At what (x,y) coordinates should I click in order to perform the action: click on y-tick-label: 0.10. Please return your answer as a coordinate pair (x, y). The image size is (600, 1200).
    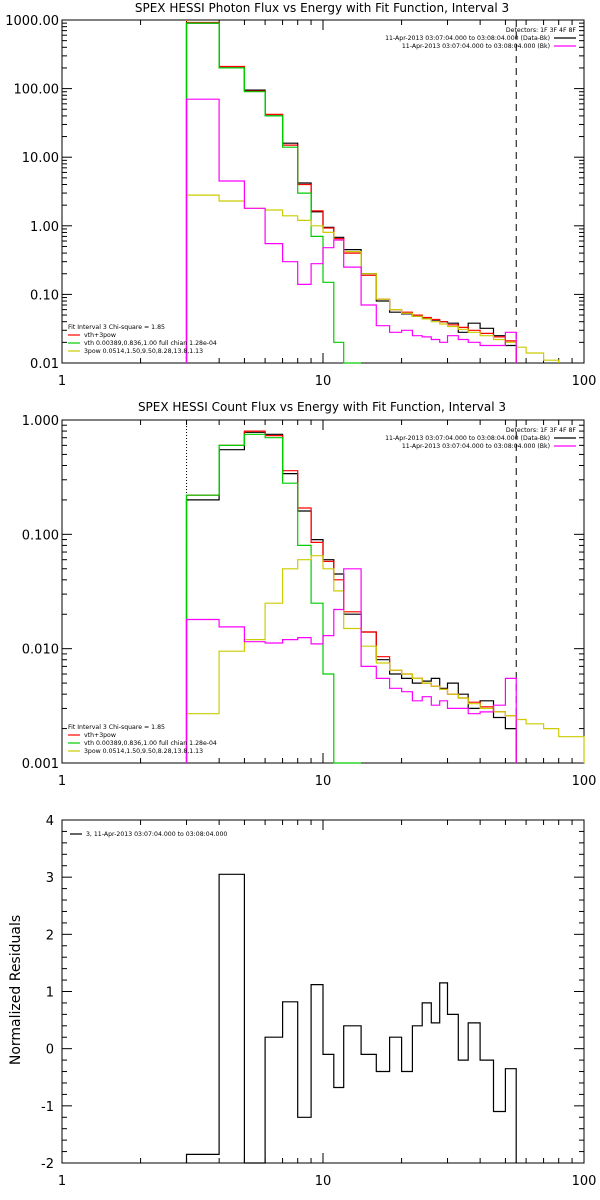
    Looking at the image, I should click on (44, 295).